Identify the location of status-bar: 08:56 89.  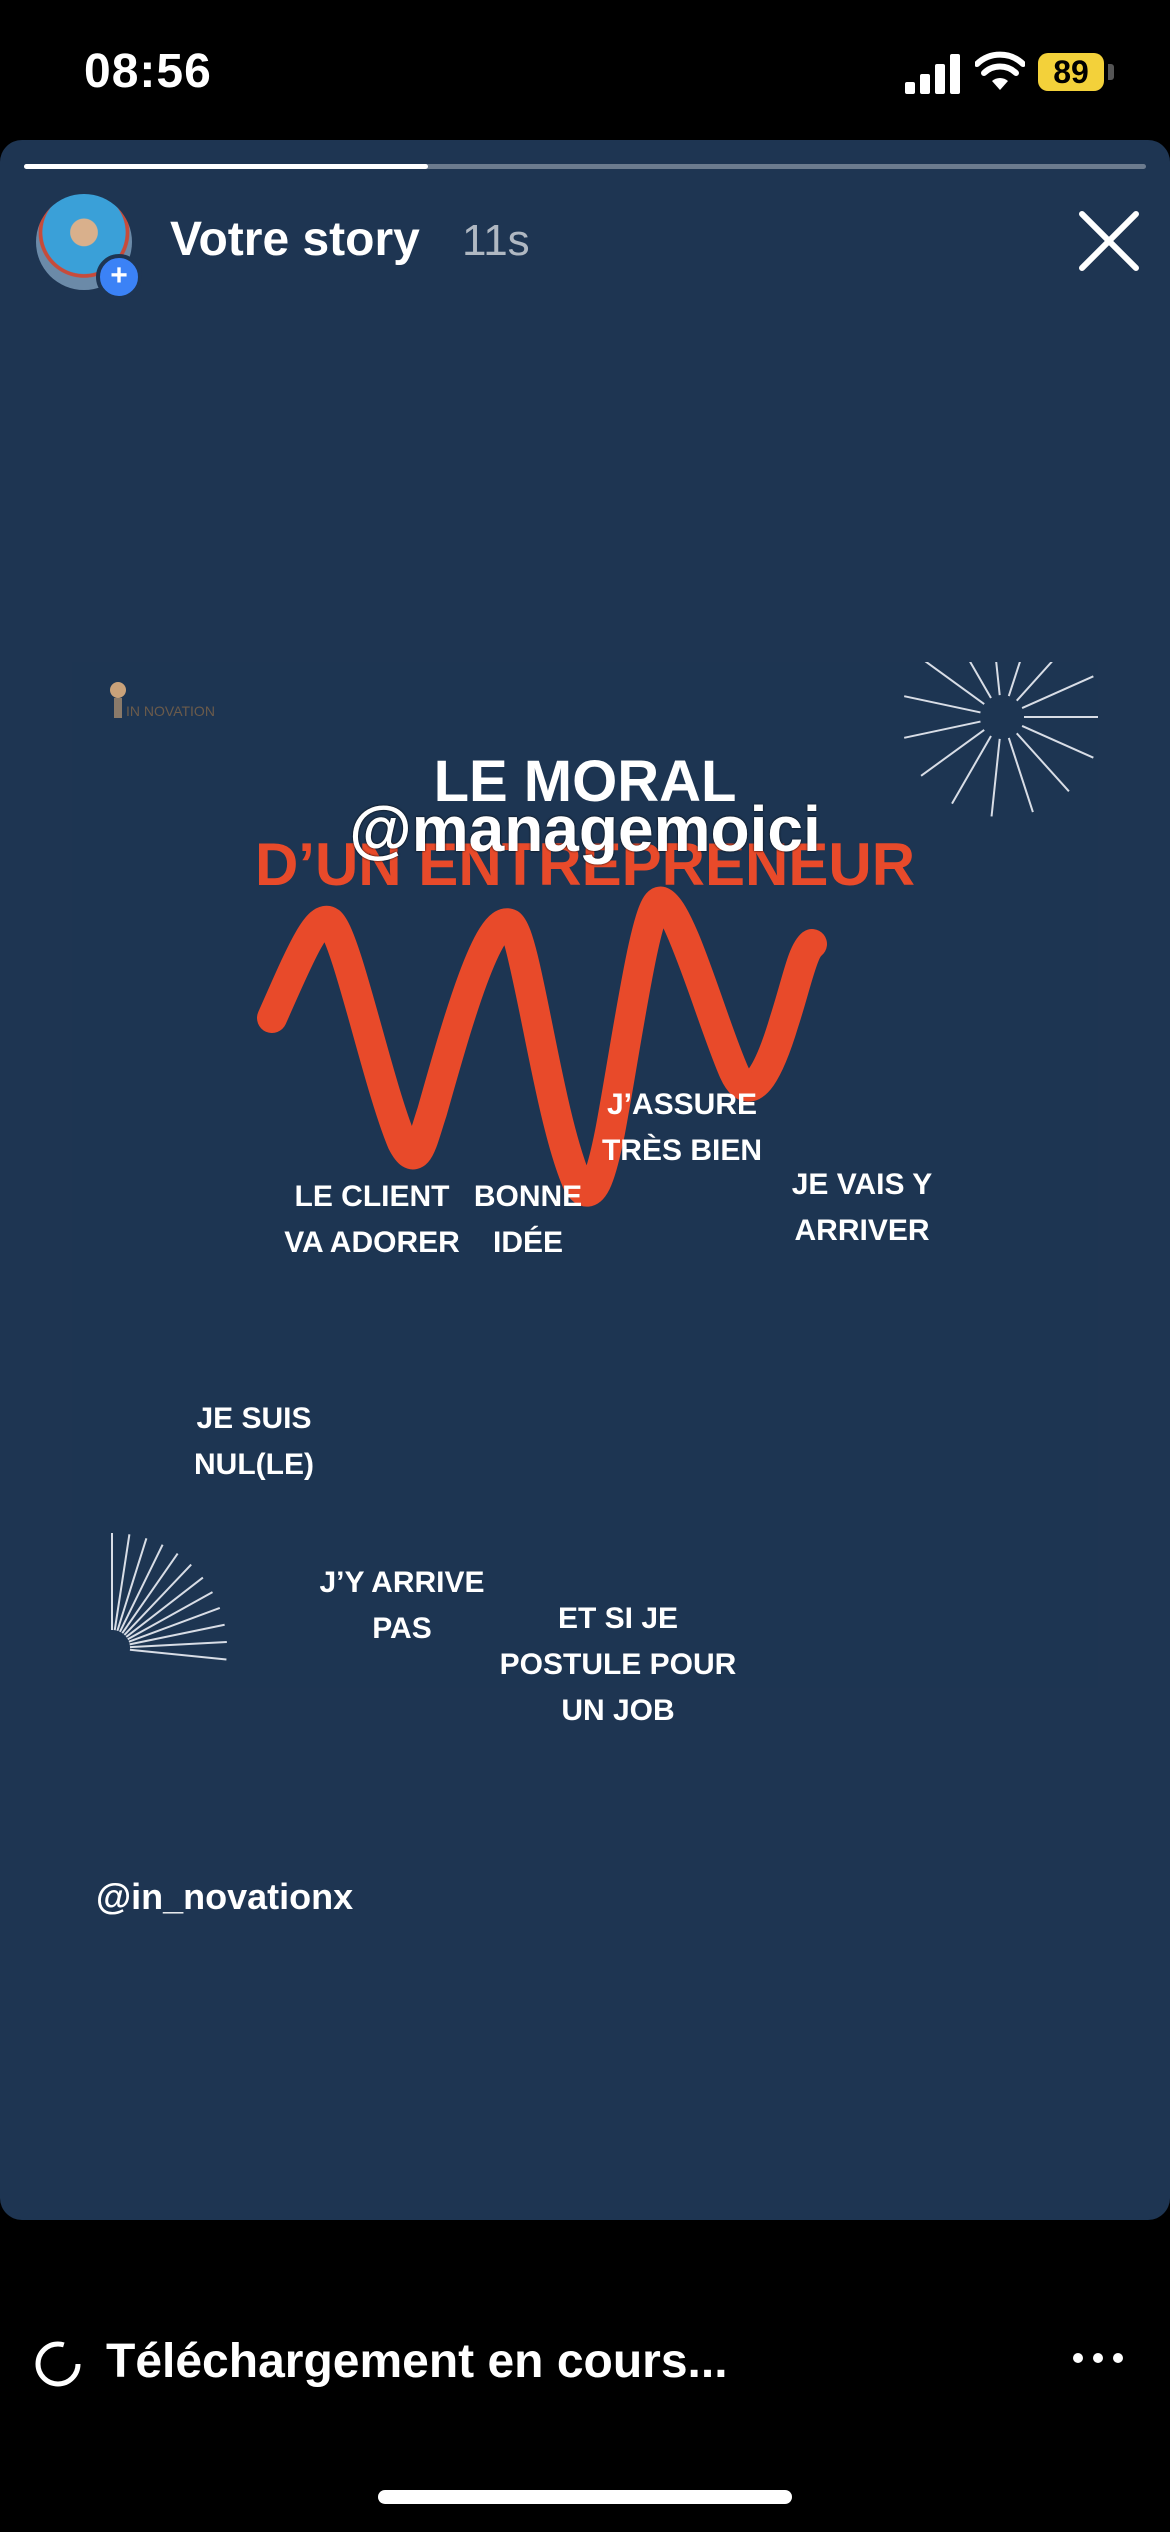
(585, 70).